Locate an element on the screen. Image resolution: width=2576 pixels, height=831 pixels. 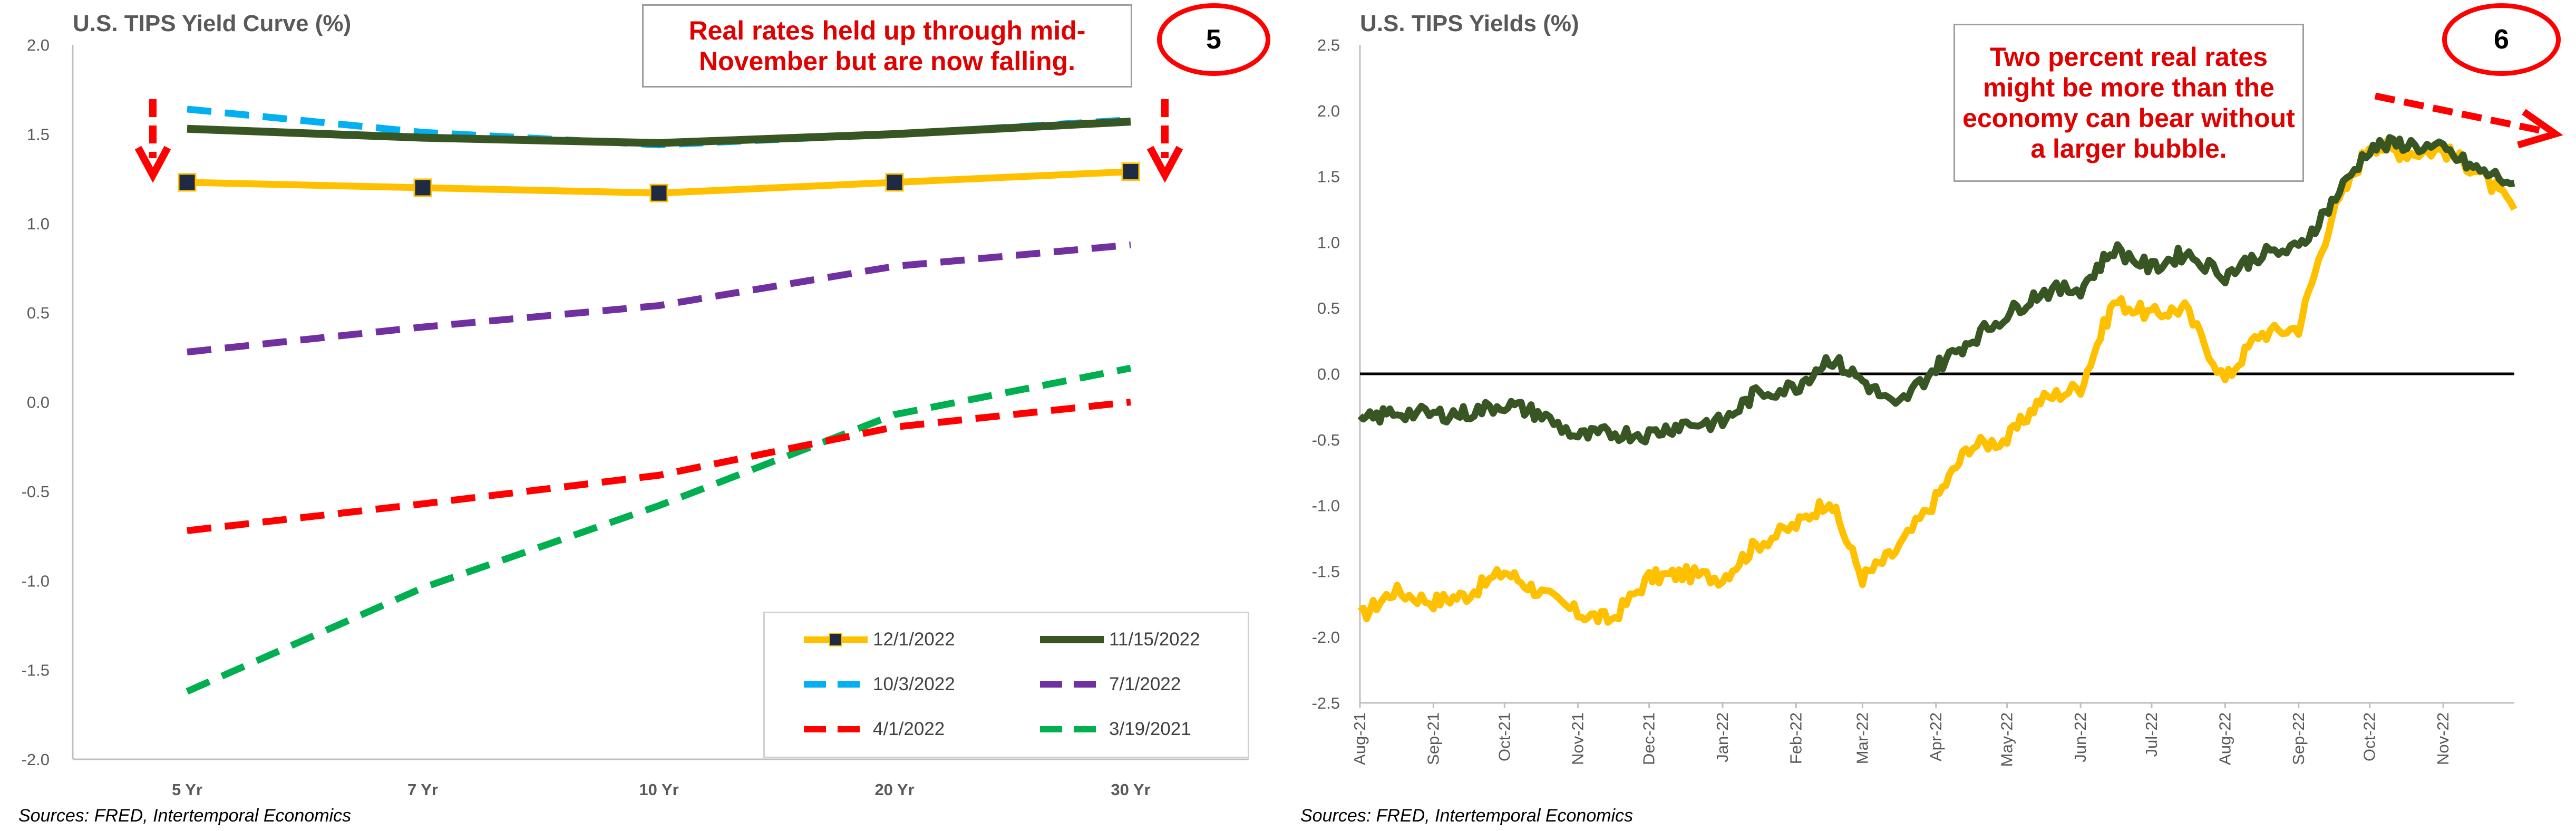
y-tick-label: 2.5 is located at coordinates (1328, 45).